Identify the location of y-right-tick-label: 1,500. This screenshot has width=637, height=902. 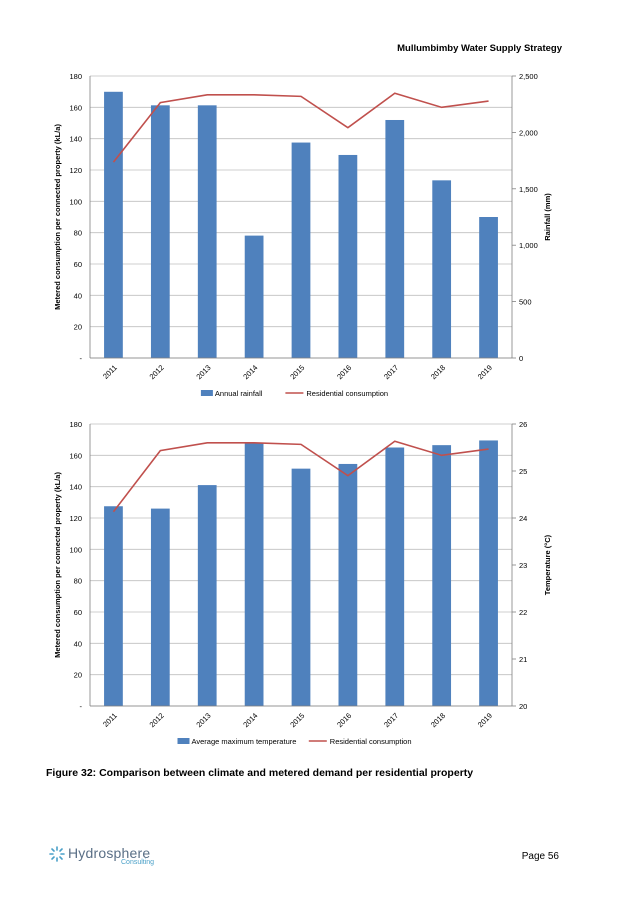
(528, 189).